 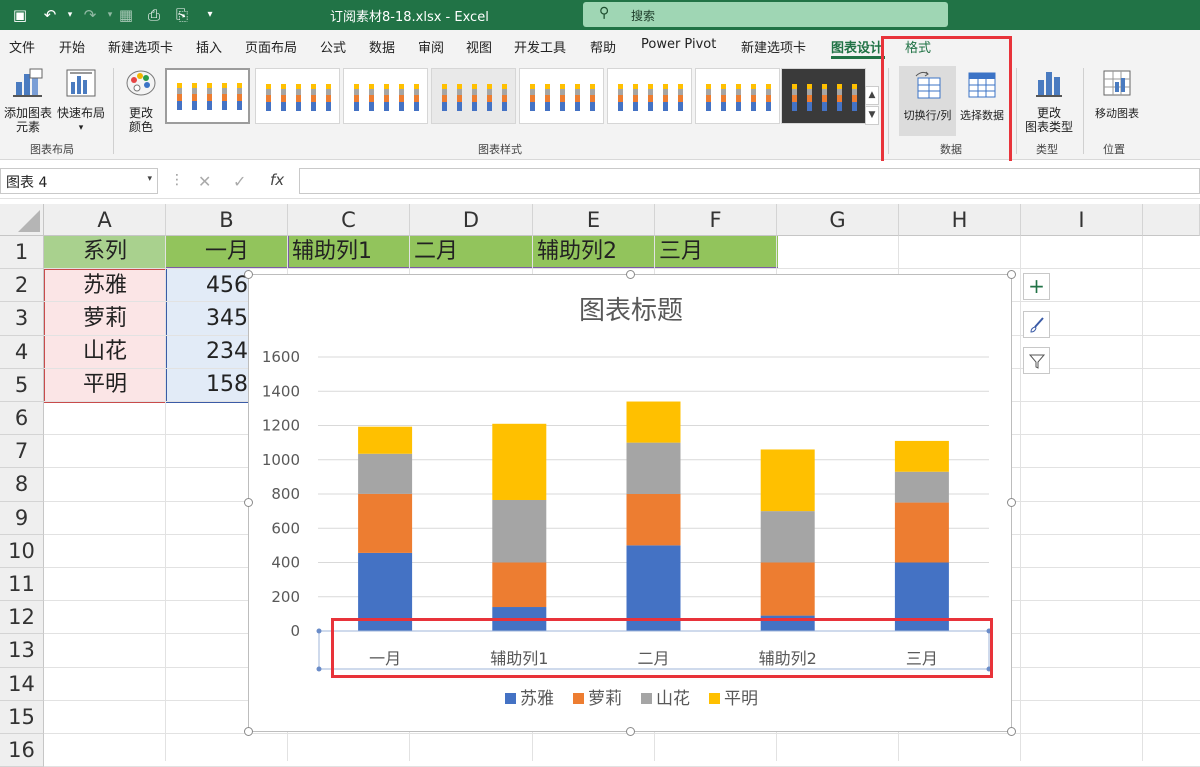 I want to click on tab-format: 格式, so click(x=918, y=48).